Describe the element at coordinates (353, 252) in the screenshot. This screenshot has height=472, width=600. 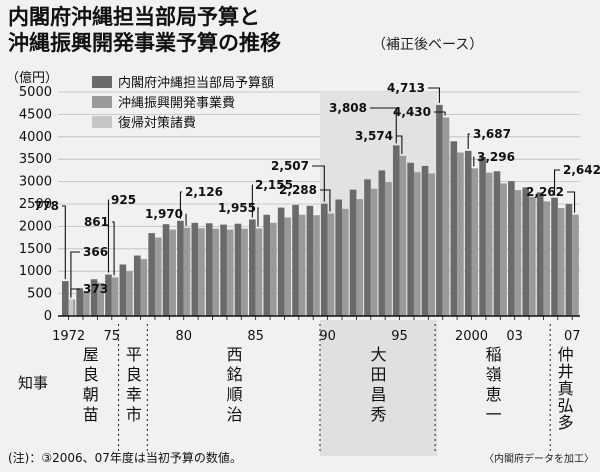
I see `bar-budget-1992` at that location.